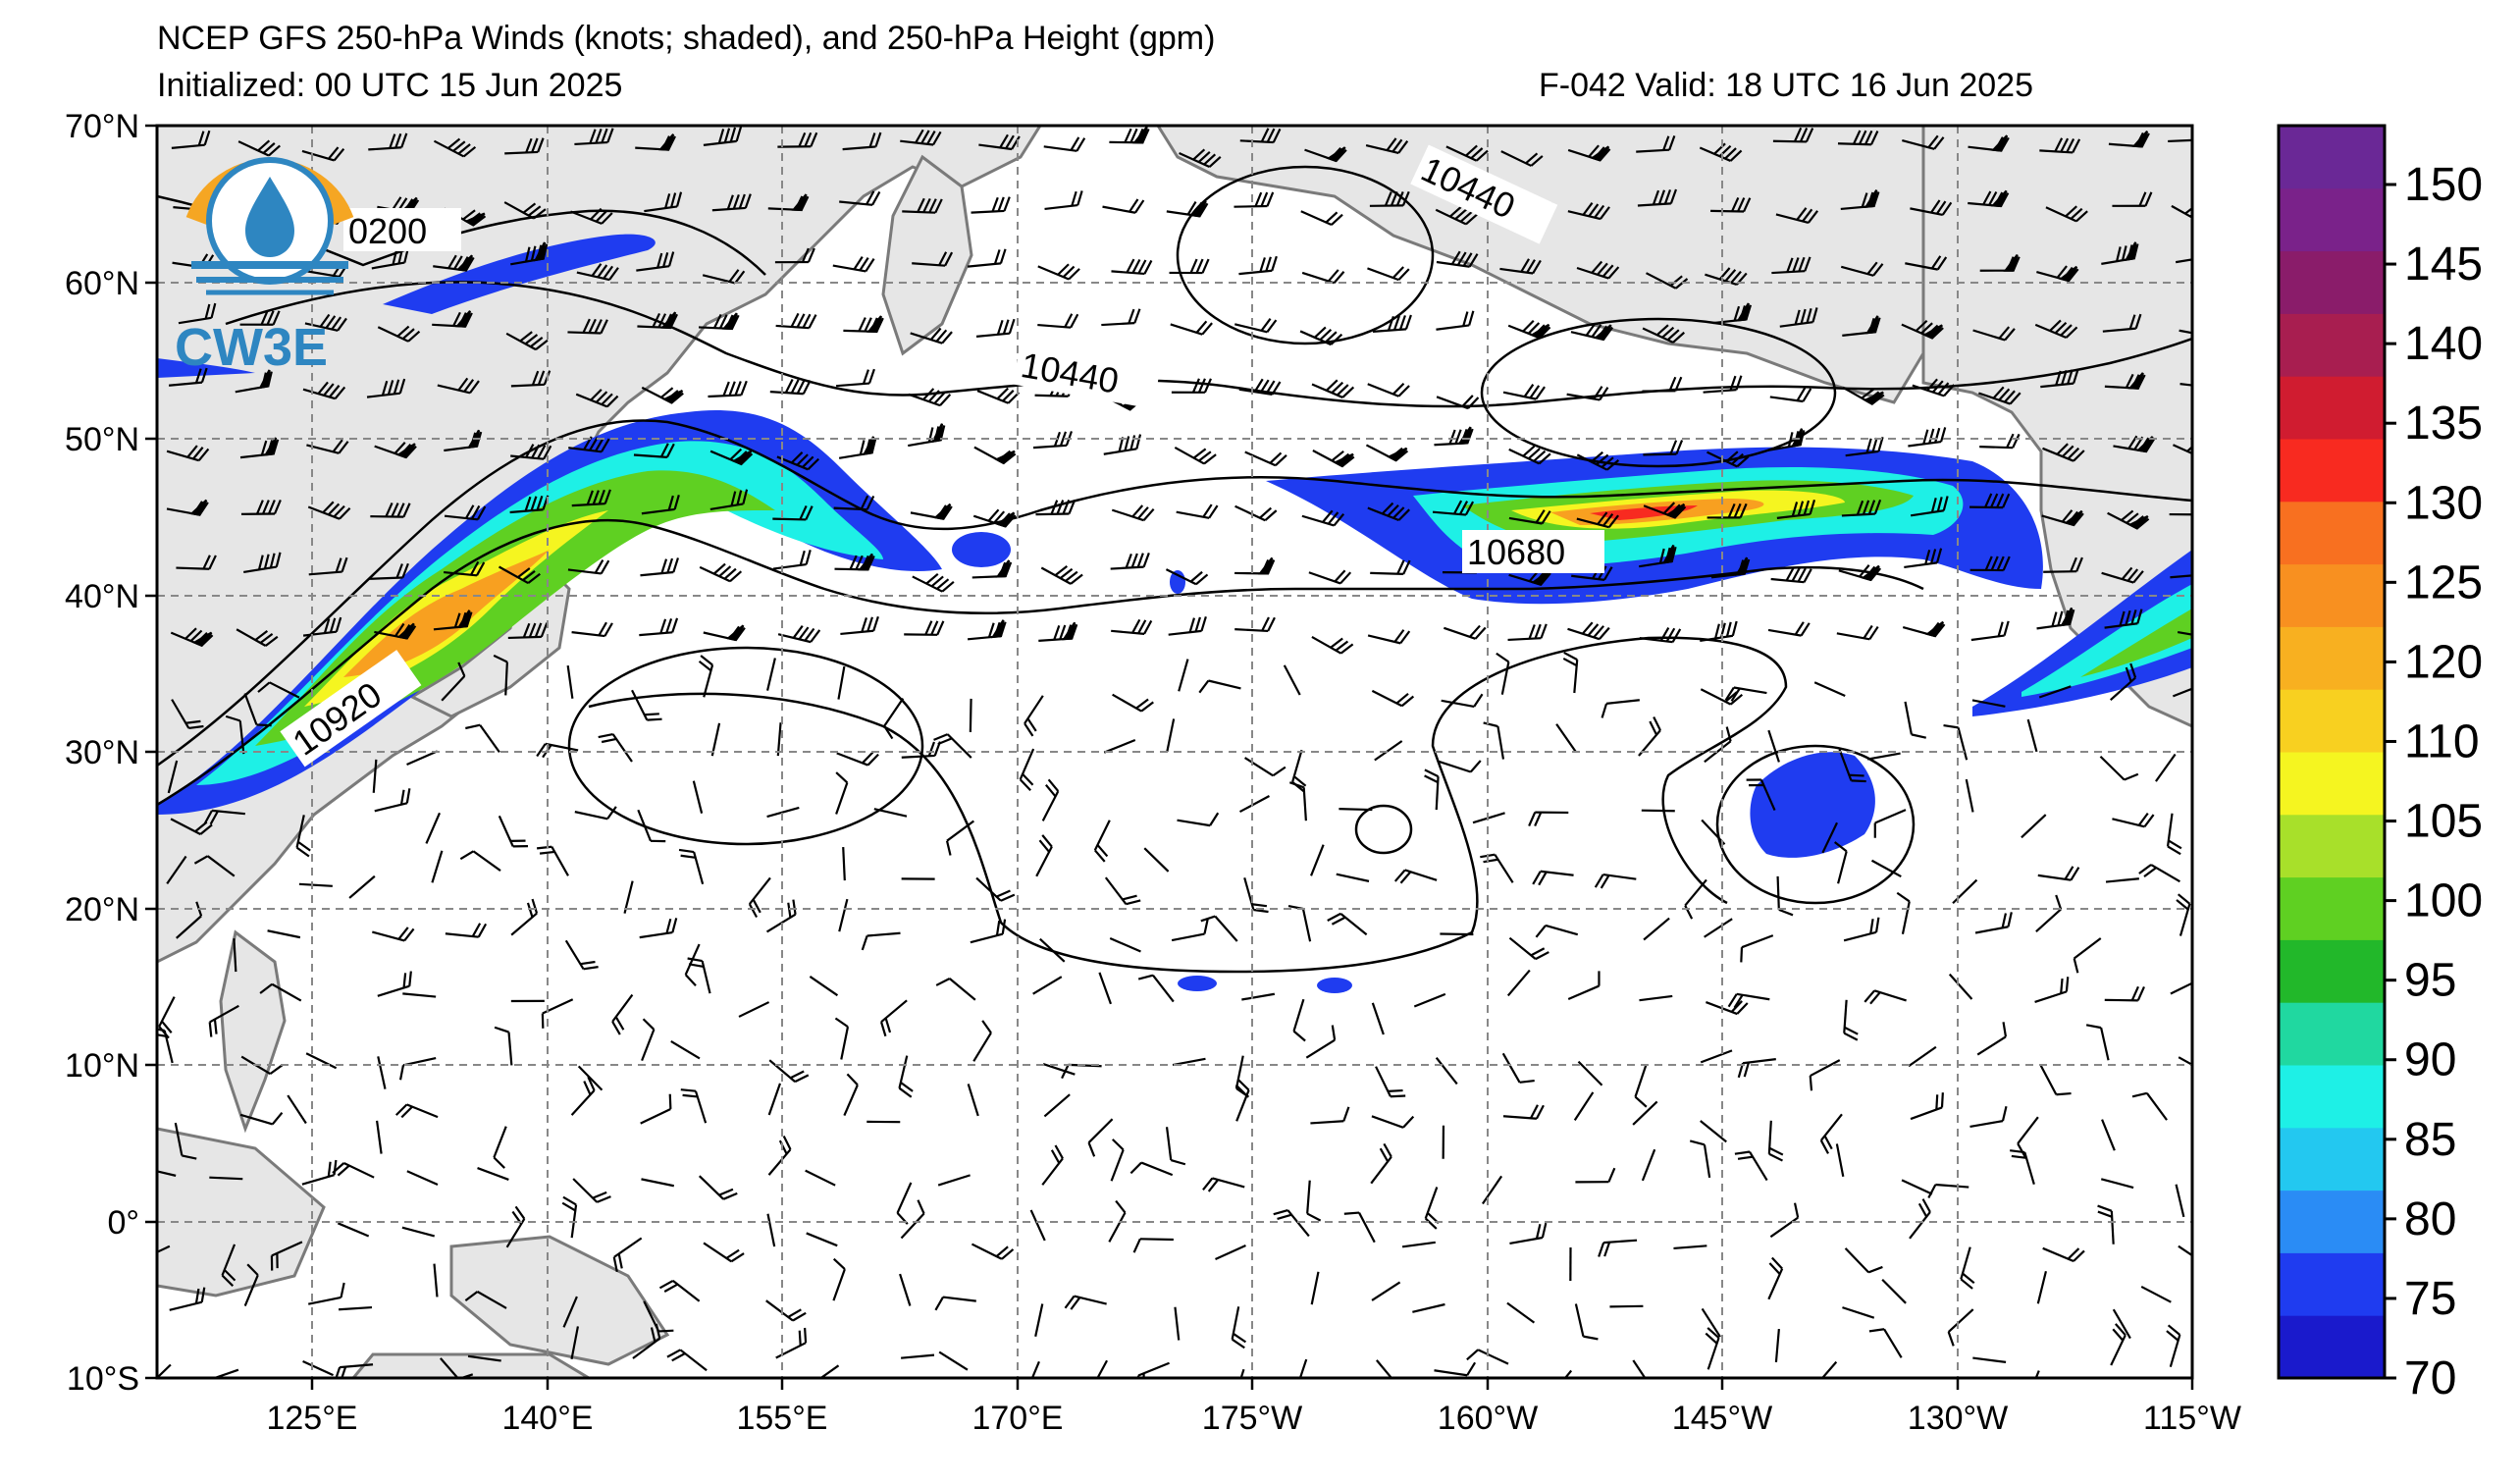 Image resolution: width=2520 pixels, height=1483 pixels. I want to click on lon-label-130w: 130°W, so click(1958, 1419).